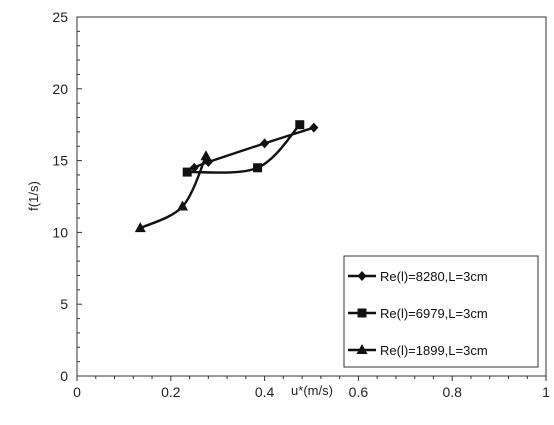 The height and width of the screenshot is (425, 554). What do you see at coordinates (60, 17) in the screenshot?
I see `y-tick-label: 25` at bounding box center [60, 17].